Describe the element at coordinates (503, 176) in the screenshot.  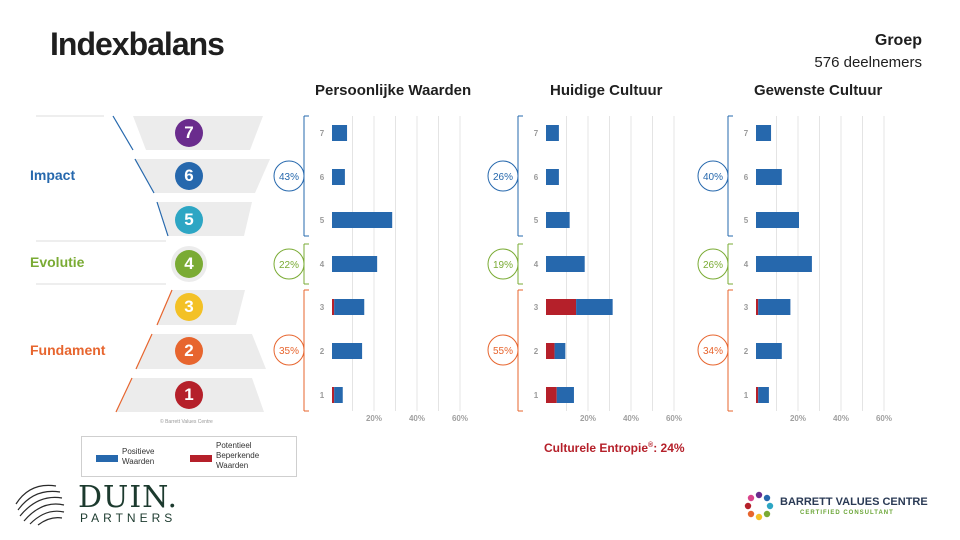
I see `current-impact-pct-circle` at that location.